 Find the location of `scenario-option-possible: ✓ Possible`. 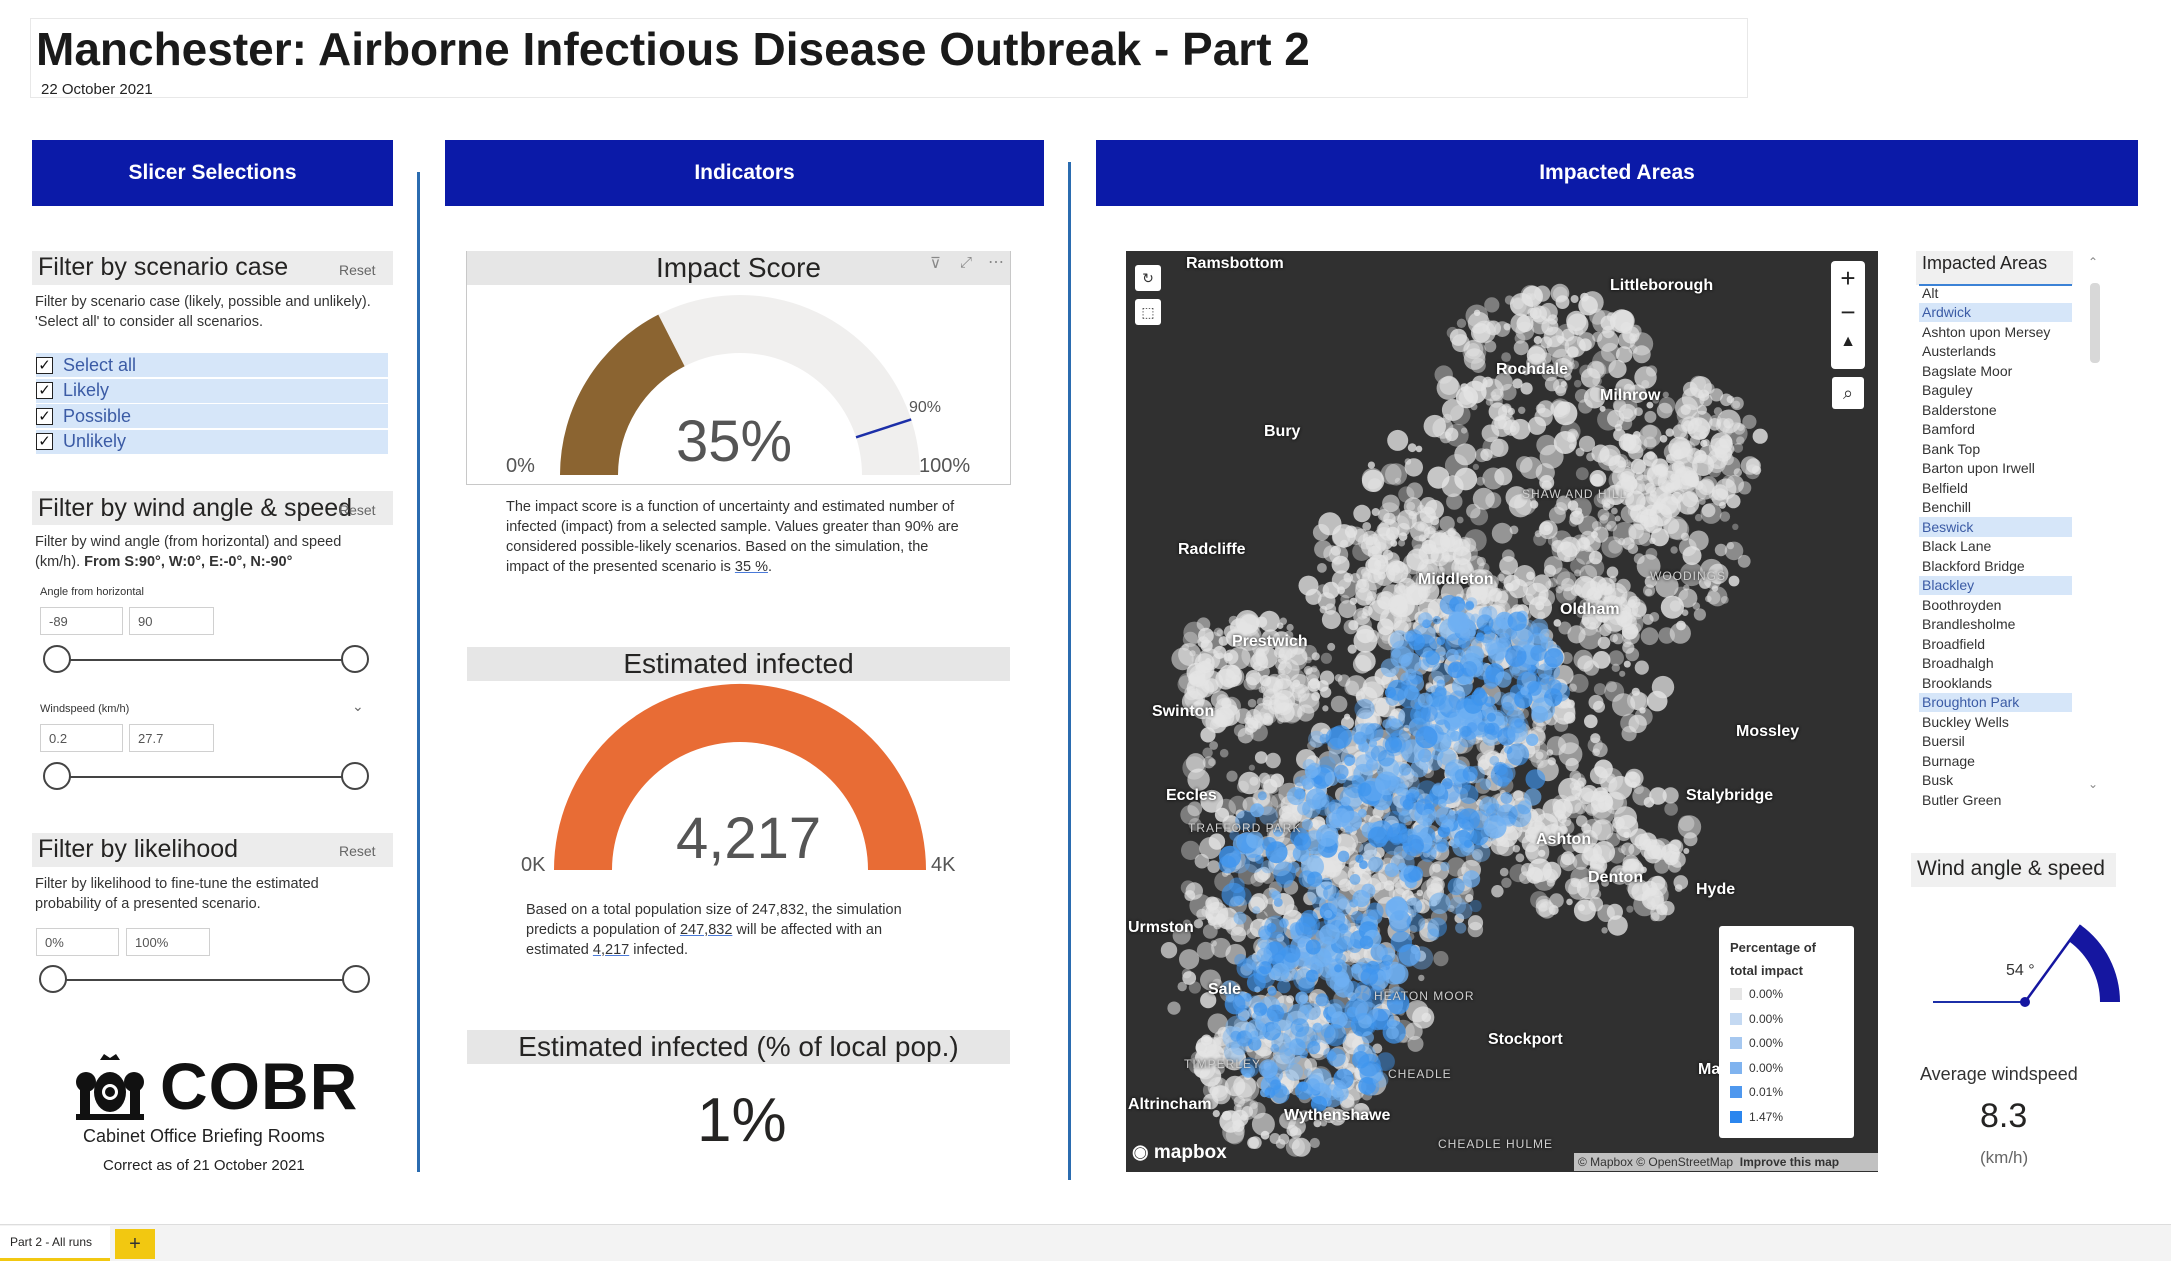

scenario-option-possible: ✓ Possible is located at coordinates (212, 416).